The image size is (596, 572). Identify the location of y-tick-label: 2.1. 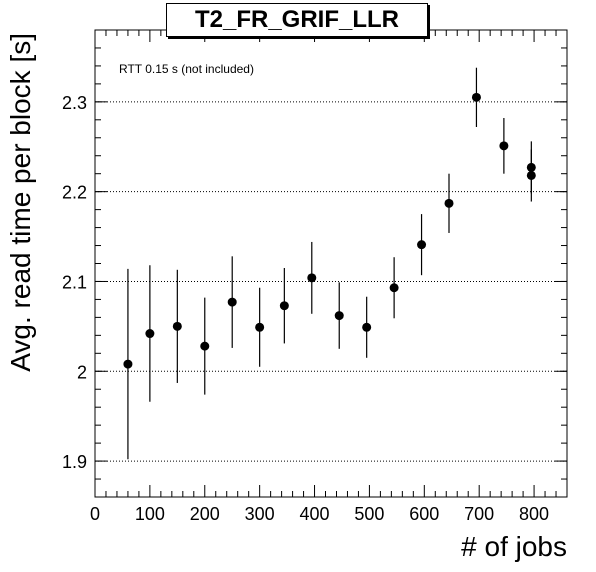
(74, 282).